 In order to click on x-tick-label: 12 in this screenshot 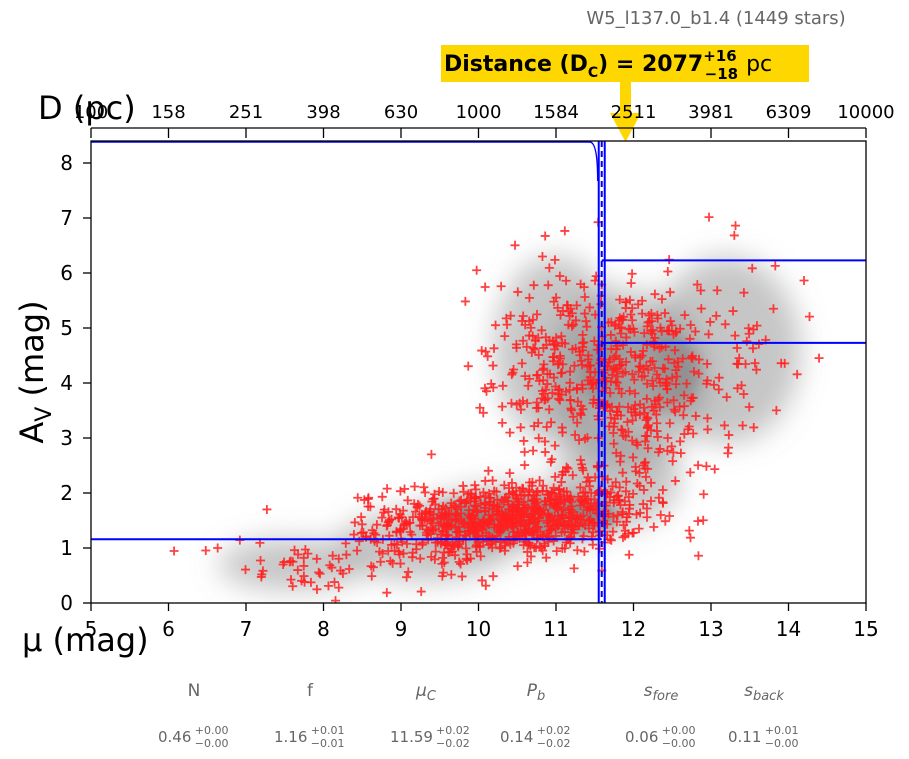, I will do `click(633, 629)`.